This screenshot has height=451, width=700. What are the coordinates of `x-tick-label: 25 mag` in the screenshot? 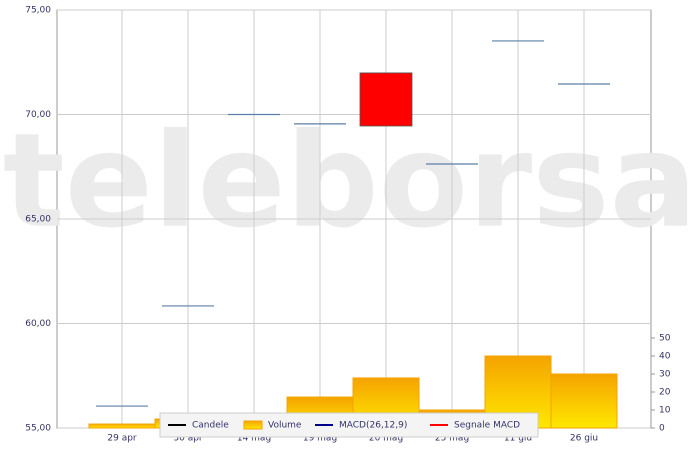 It's located at (452, 439).